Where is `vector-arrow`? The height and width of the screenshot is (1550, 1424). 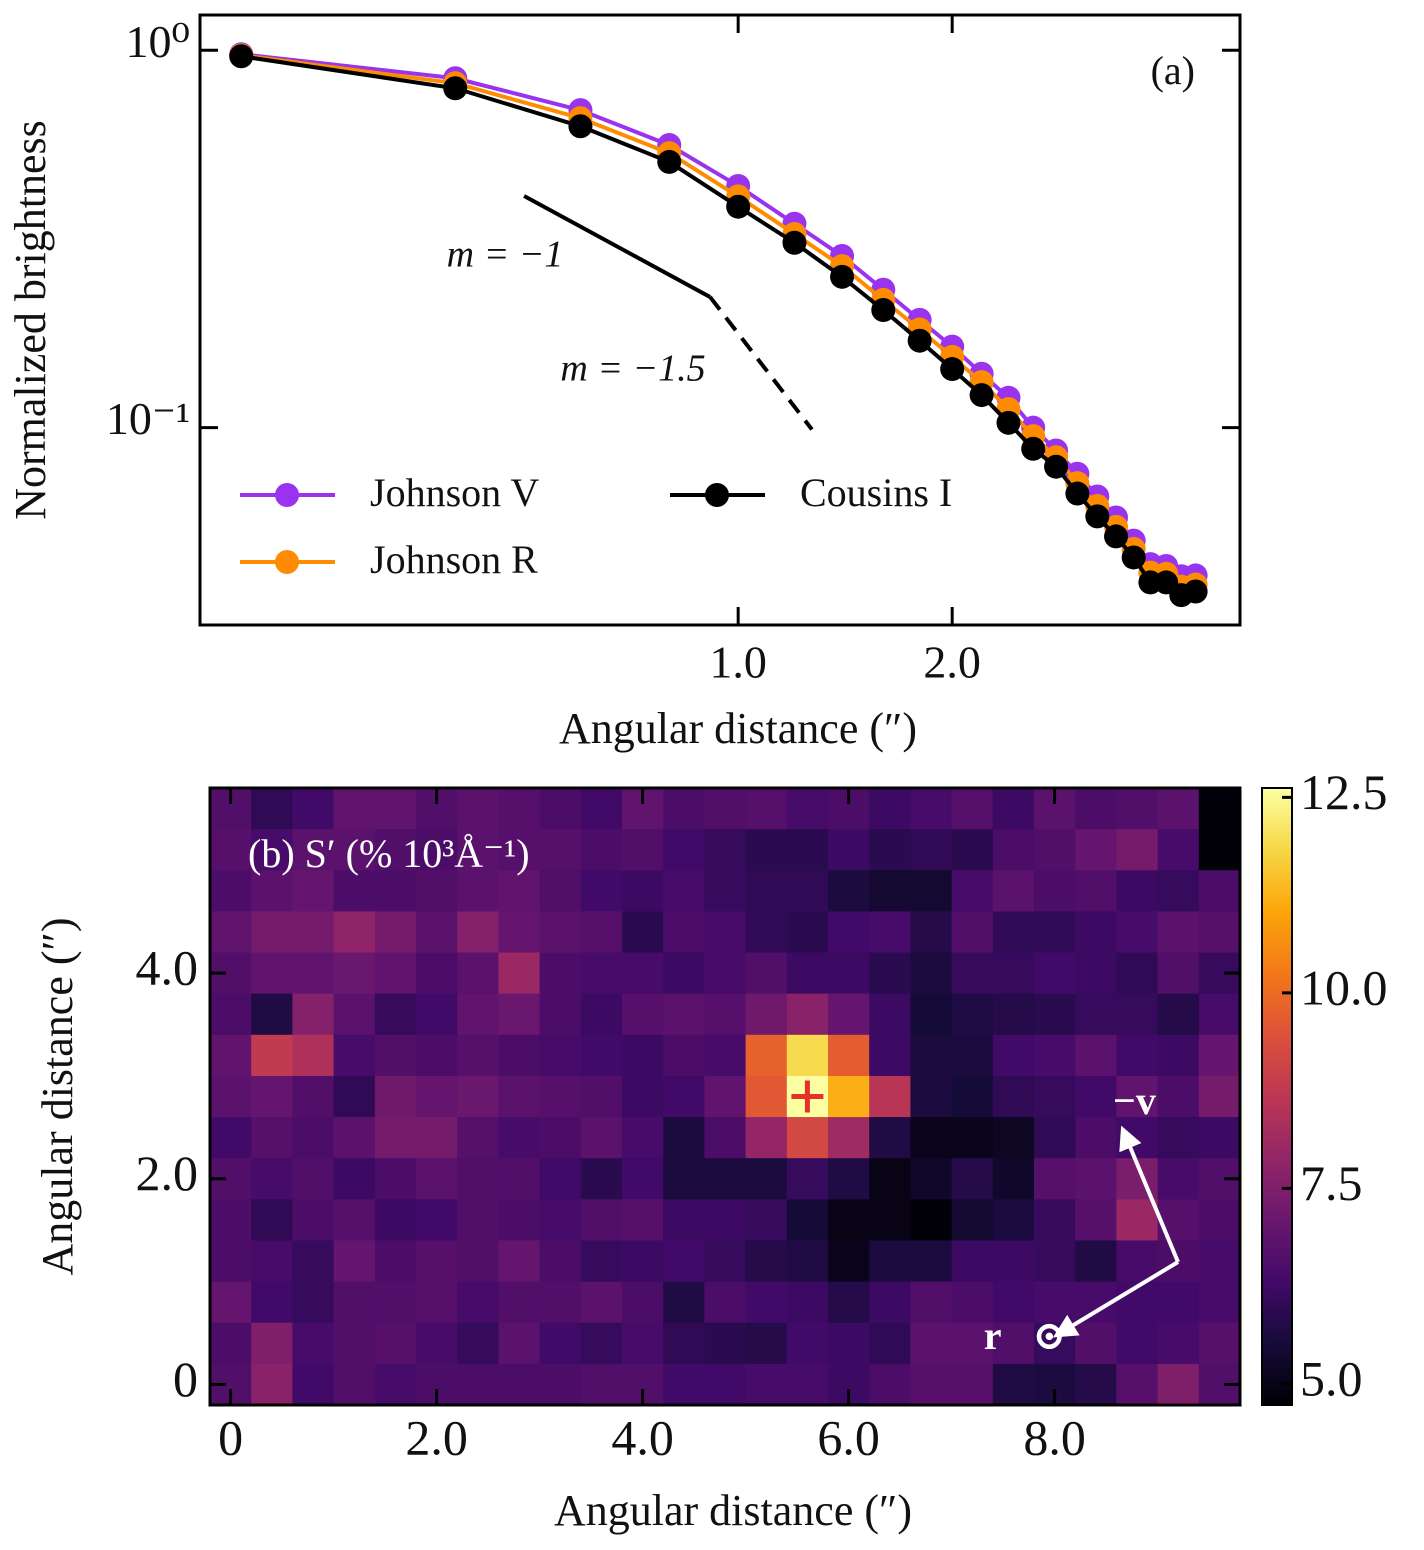
vector-arrow is located at coordinates (1116, 1299).